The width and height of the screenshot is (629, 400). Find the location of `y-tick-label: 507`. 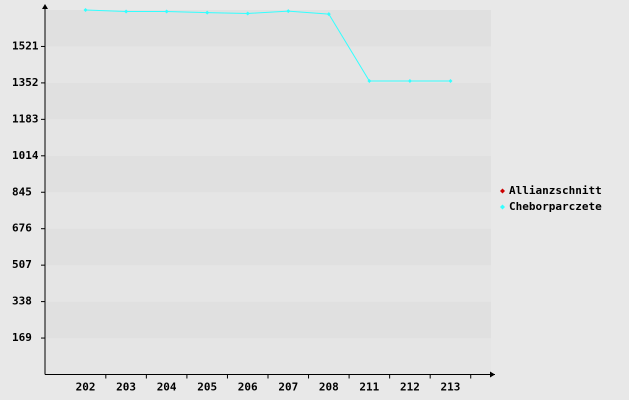

y-tick-label: 507 is located at coordinates (22, 264).